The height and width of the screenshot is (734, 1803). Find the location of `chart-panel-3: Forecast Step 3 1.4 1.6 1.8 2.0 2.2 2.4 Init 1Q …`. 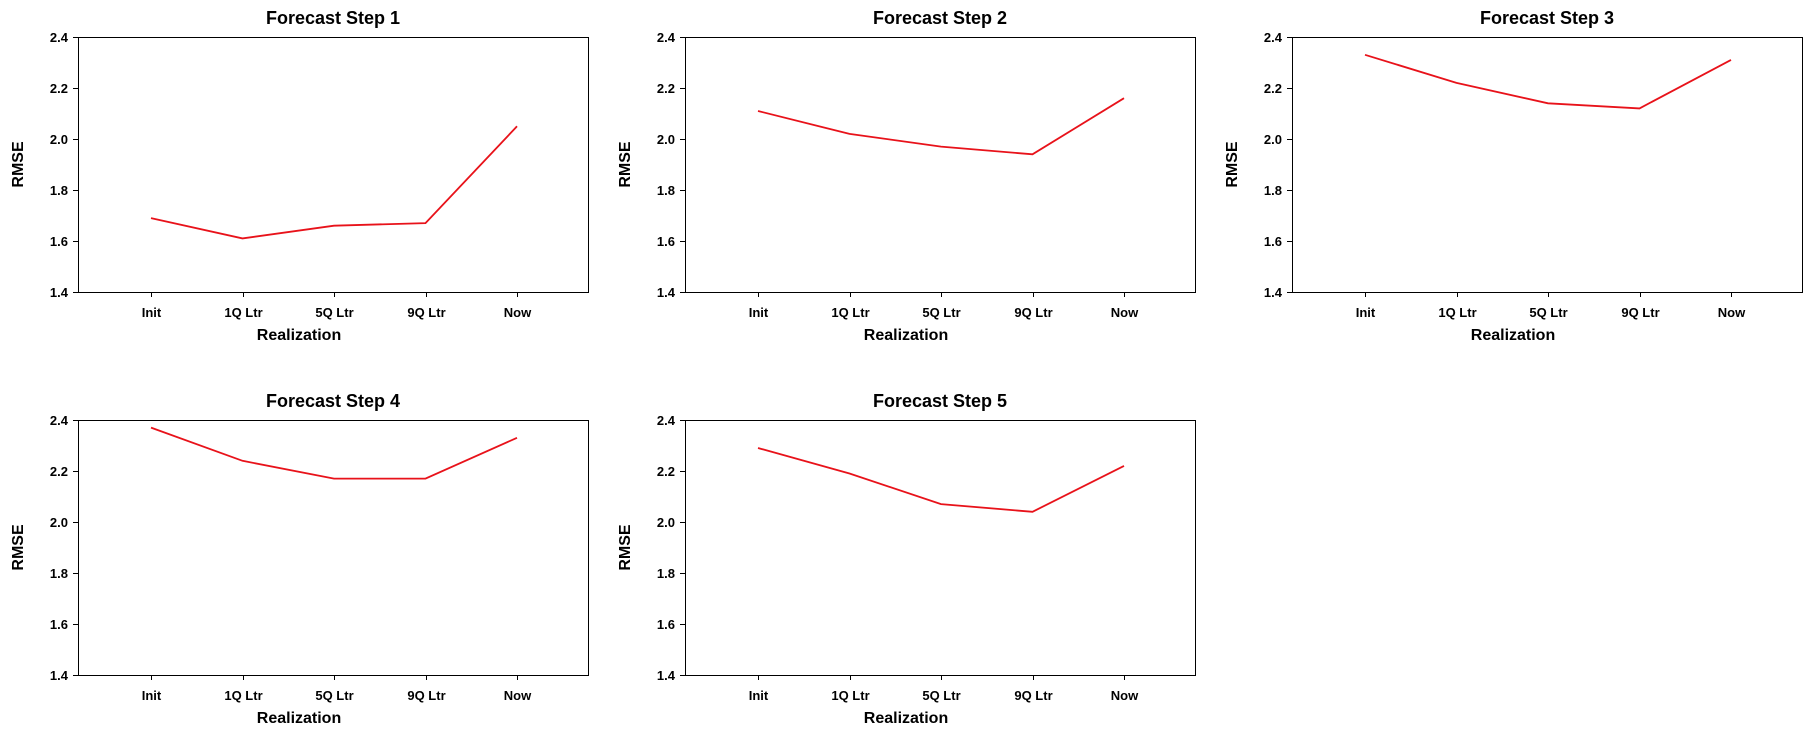

chart-panel-3: Forecast Step 3 1.4 1.6 1.8 2.0 2.2 2.4 Init 1Q … is located at coordinates (1513, 176).